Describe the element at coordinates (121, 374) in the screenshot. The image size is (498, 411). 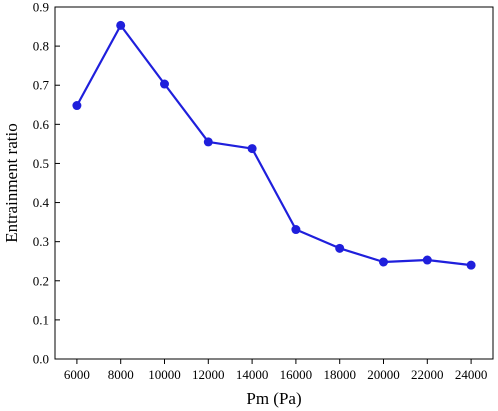
I see `x-tick-label: 8000` at that location.